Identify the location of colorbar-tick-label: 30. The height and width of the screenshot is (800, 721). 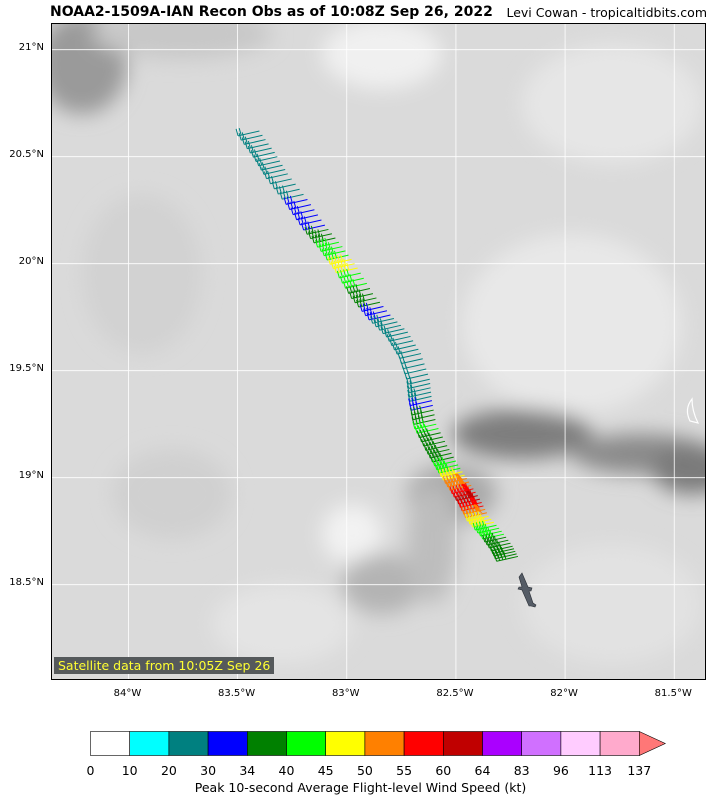
(208, 770).